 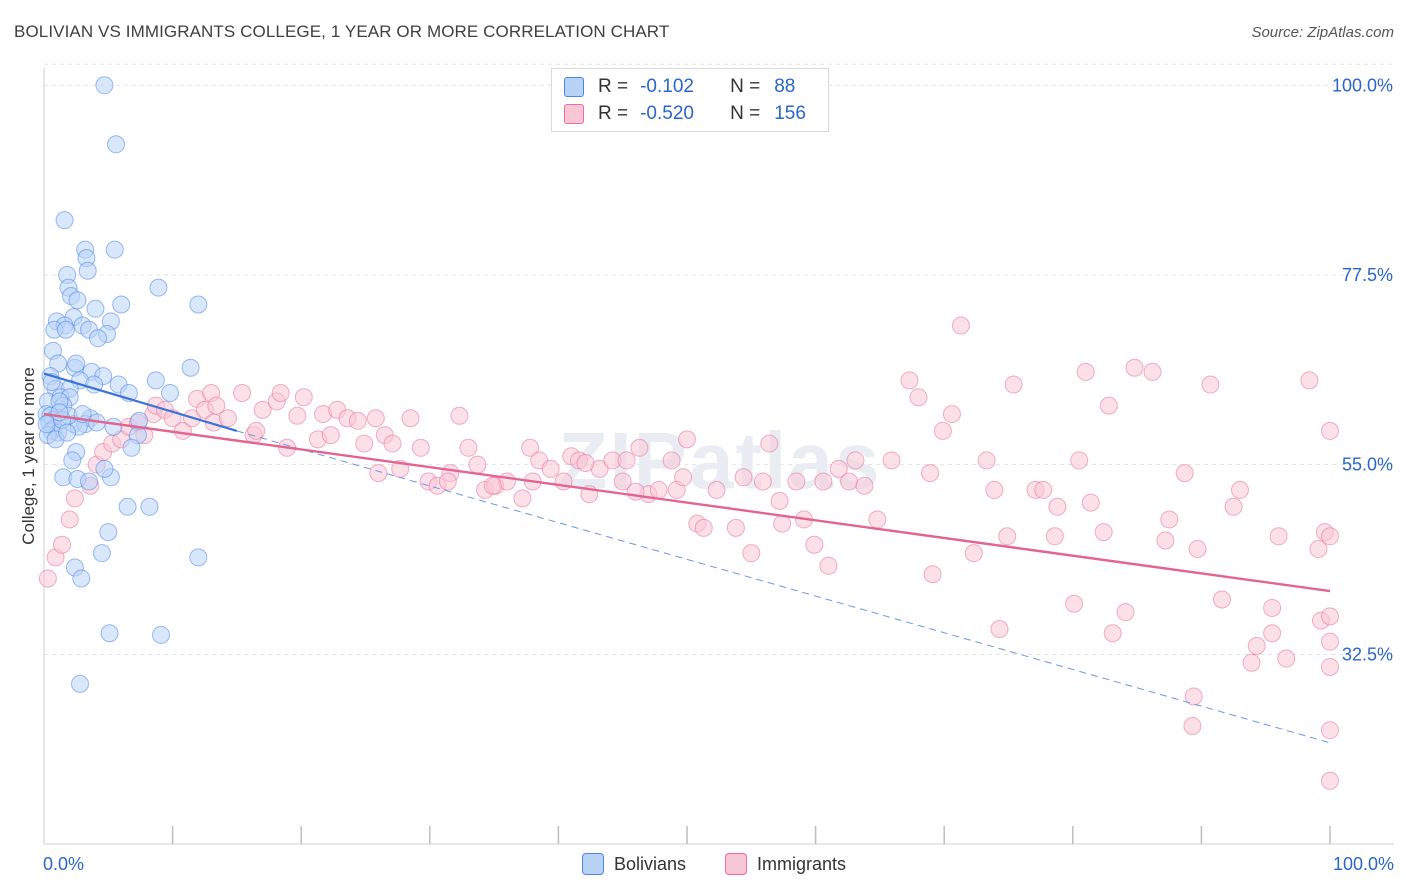 What do you see at coordinates (679, 87) in the screenshot?
I see `legend-row-bolivians: R = -0.102 N = 88` at bounding box center [679, 87].